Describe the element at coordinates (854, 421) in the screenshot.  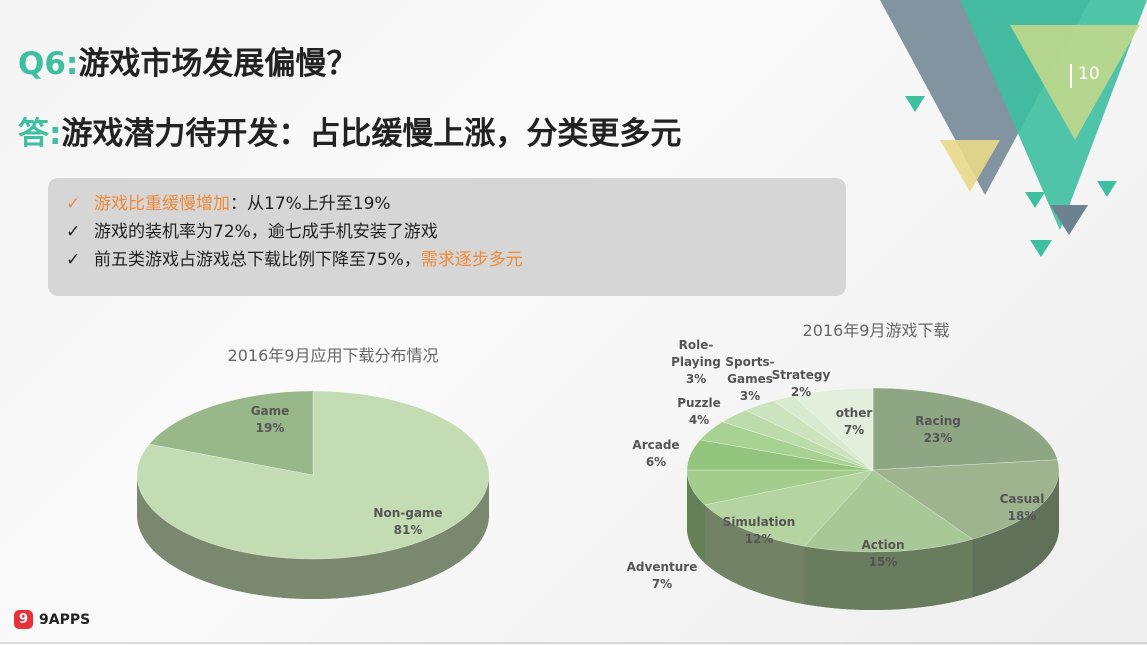
I see `slice-label: other 7%` at that location.